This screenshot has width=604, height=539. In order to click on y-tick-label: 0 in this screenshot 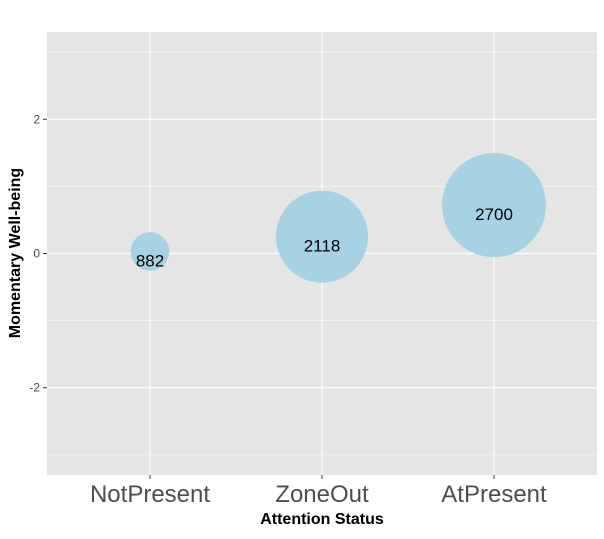, I will do `click(36, 254)`.